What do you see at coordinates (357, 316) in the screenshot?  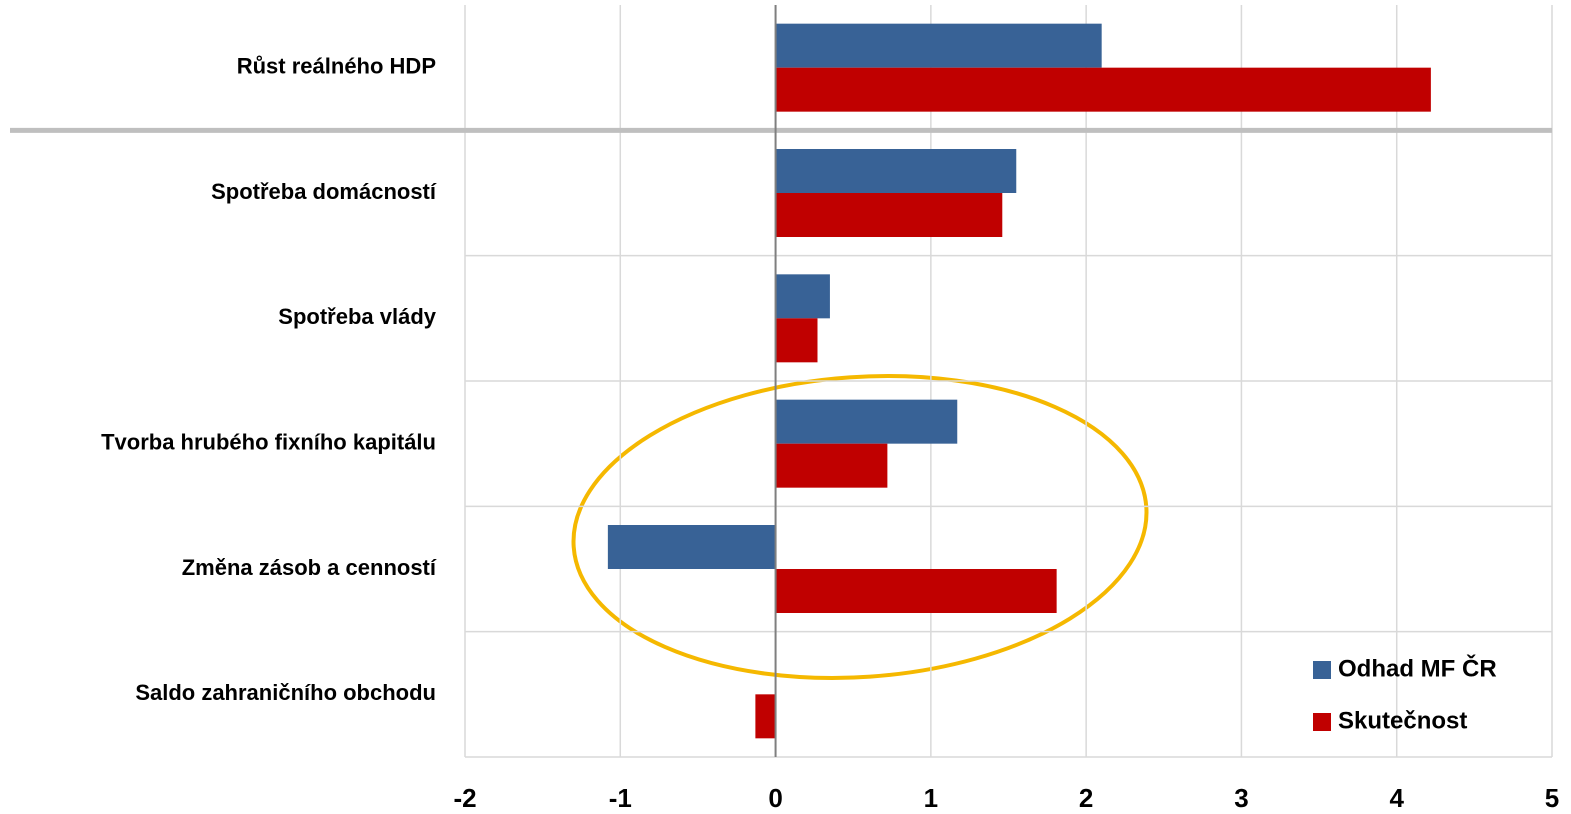 I see `category-label: Spotřeba vlády` at bounding box center [357, 316].